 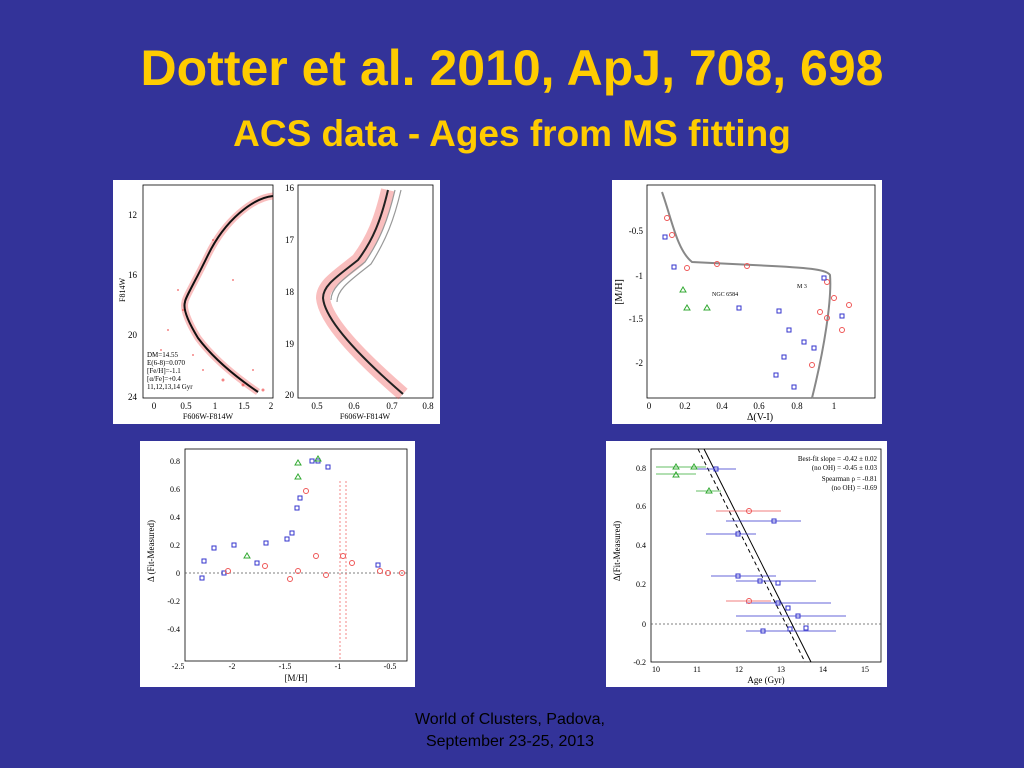 I want to click on cmd-right-xtick: 0.8, so click(x=428, y=406).